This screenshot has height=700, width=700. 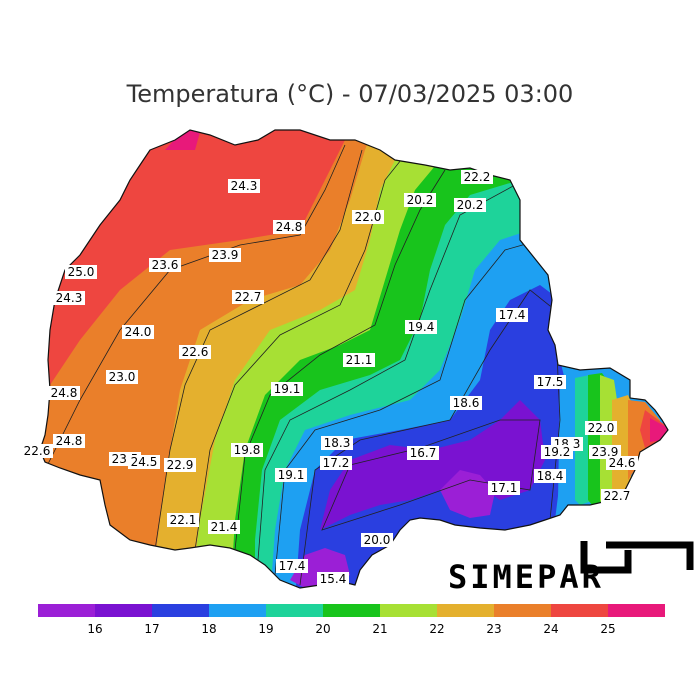 I want to click on station-value: 17.5, so click(x=550, y=382).